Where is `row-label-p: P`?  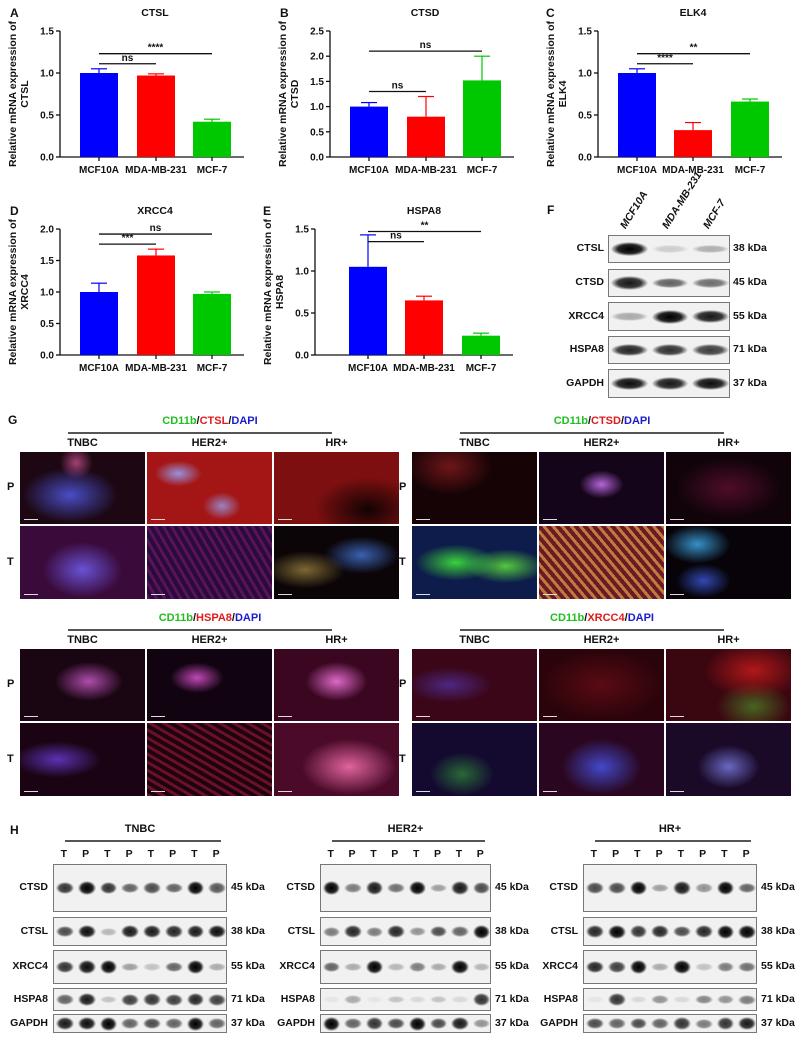
row-label-p: P is located at coordinates (403, 487).